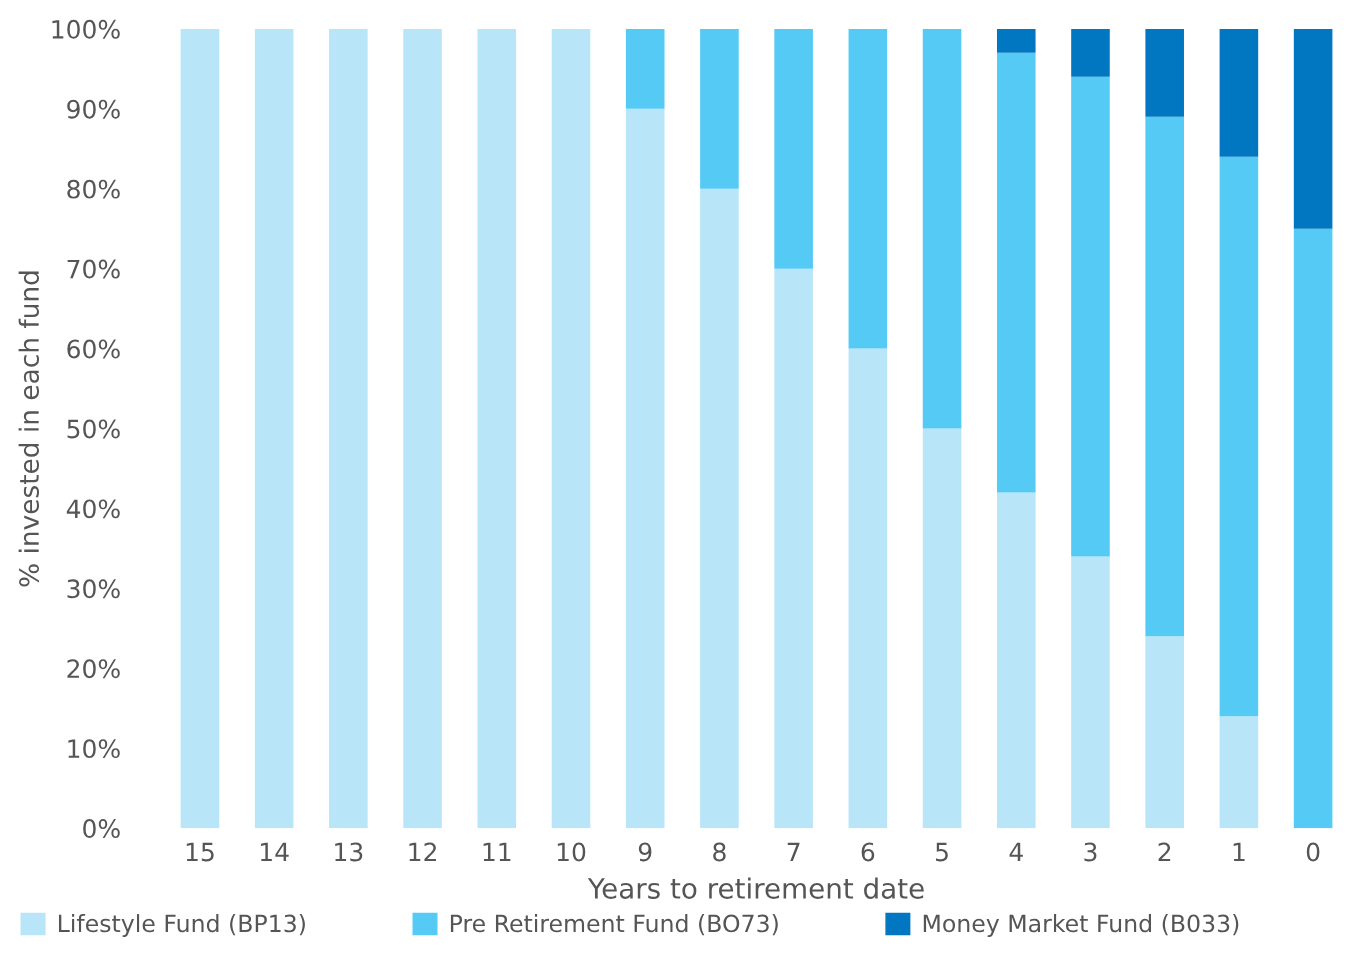 The width and height of the screenshot is (1357, 963). Describe the element at coordinates (755, 888) in the screenshot. I see `x-axis-title: Years to retirement date` at that location.